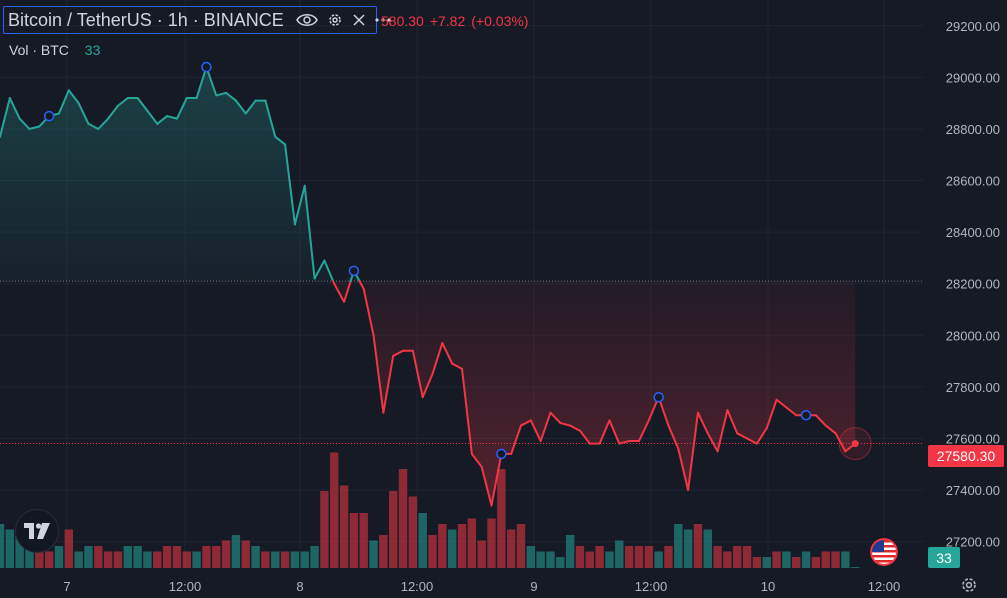 The image size is (1007, 598). I want to click on price-tick-label: 28200.00, so click(973, 284).